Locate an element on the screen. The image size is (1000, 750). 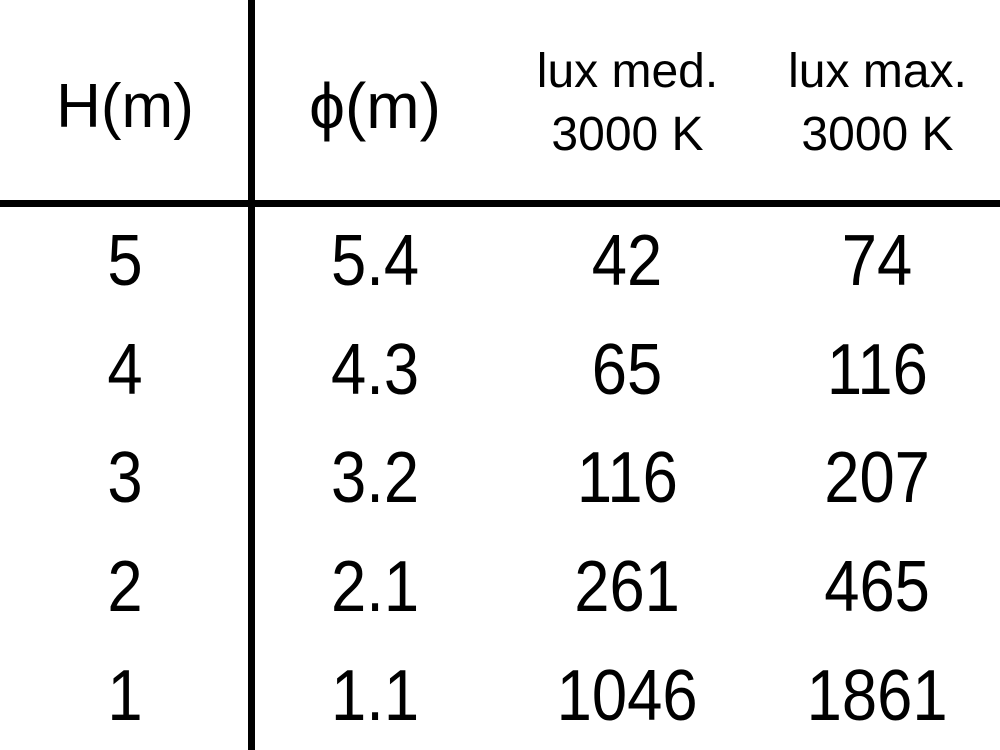
table-cell: 5 is located at coordinates (125, 261).